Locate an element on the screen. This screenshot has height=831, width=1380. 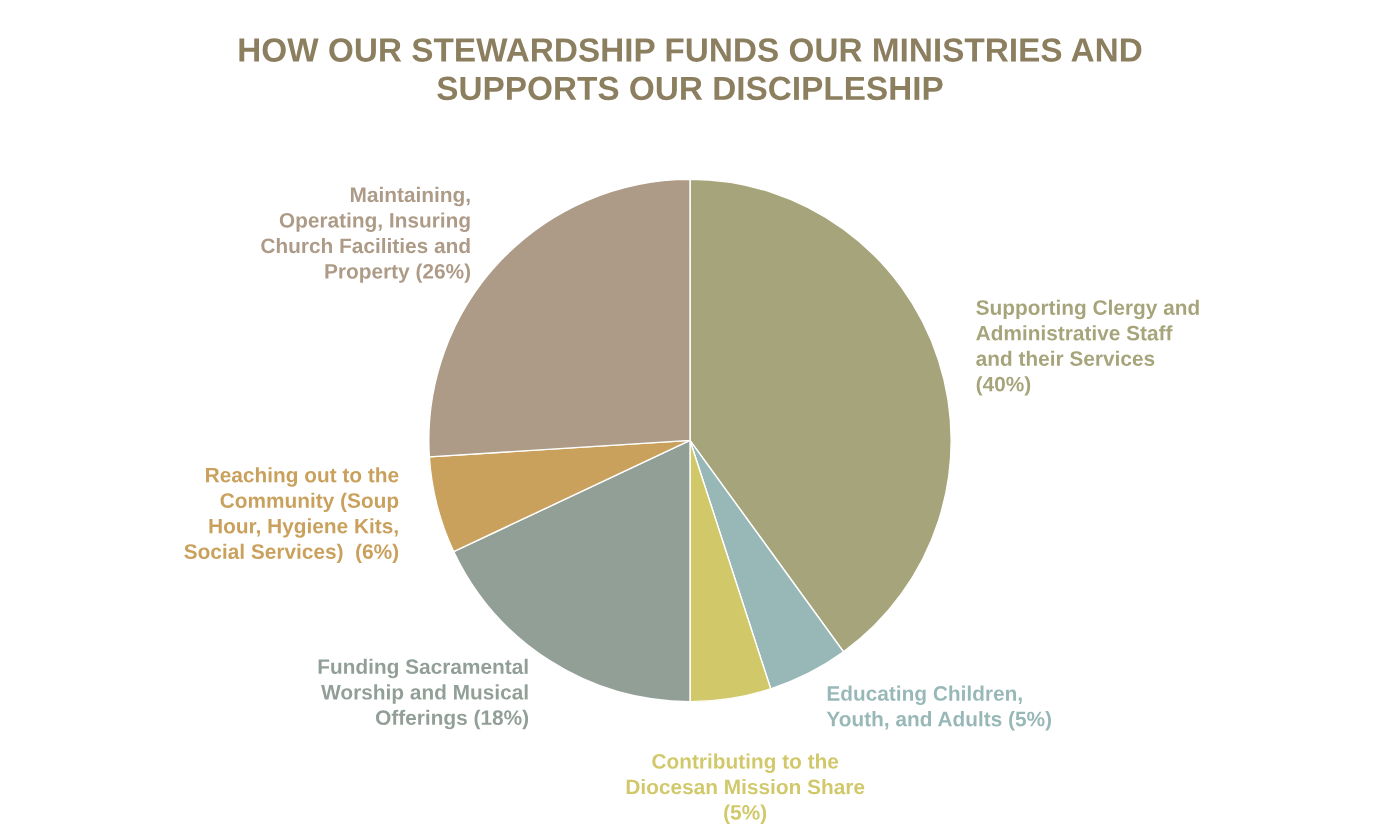
slice-label: Funding Sacramental Worship and Musical Offerings (18%) is located at coordinates (423, 694).